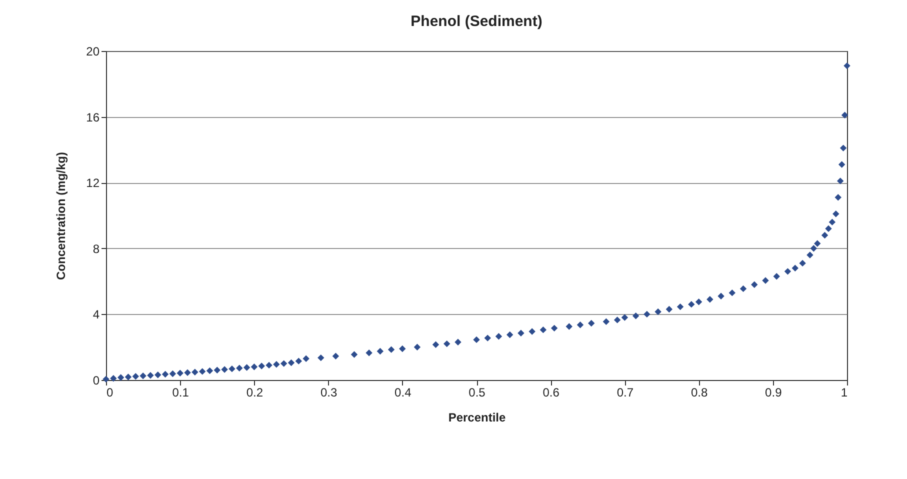 The height and width of the screenshot is (479, 907). I want to click on x-tick-label: 1, so click(844, 393).